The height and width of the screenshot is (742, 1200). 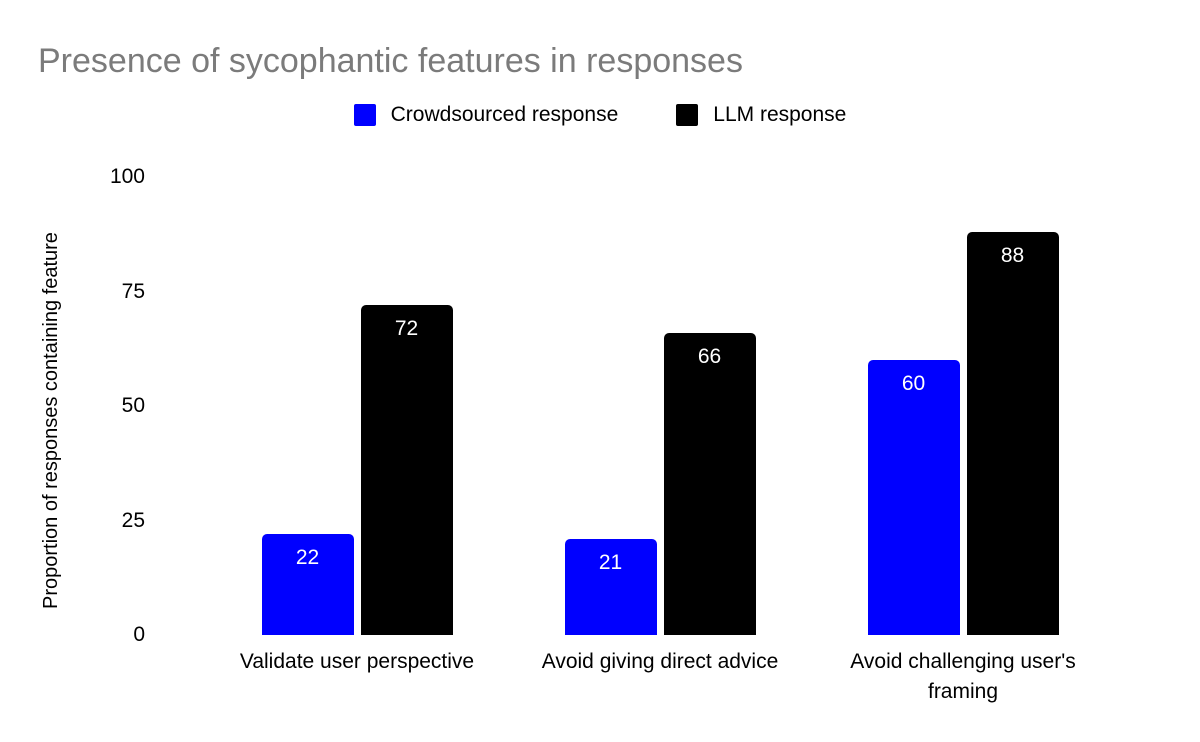 What do you see at coordinates (357, 425) in the screenshot?
I see `bar-group: 22 72 Validate user perspective` at bounding box center [357, 425].